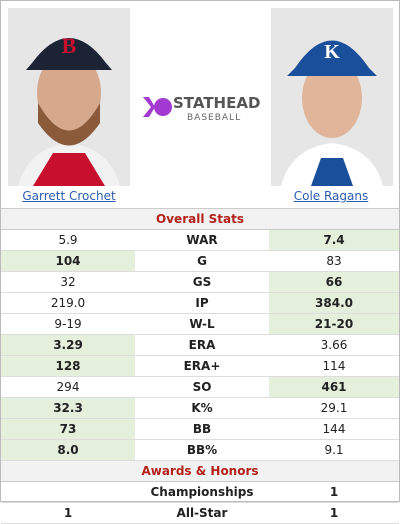  I want to click on right-value: 9.1, so click(334, 450).